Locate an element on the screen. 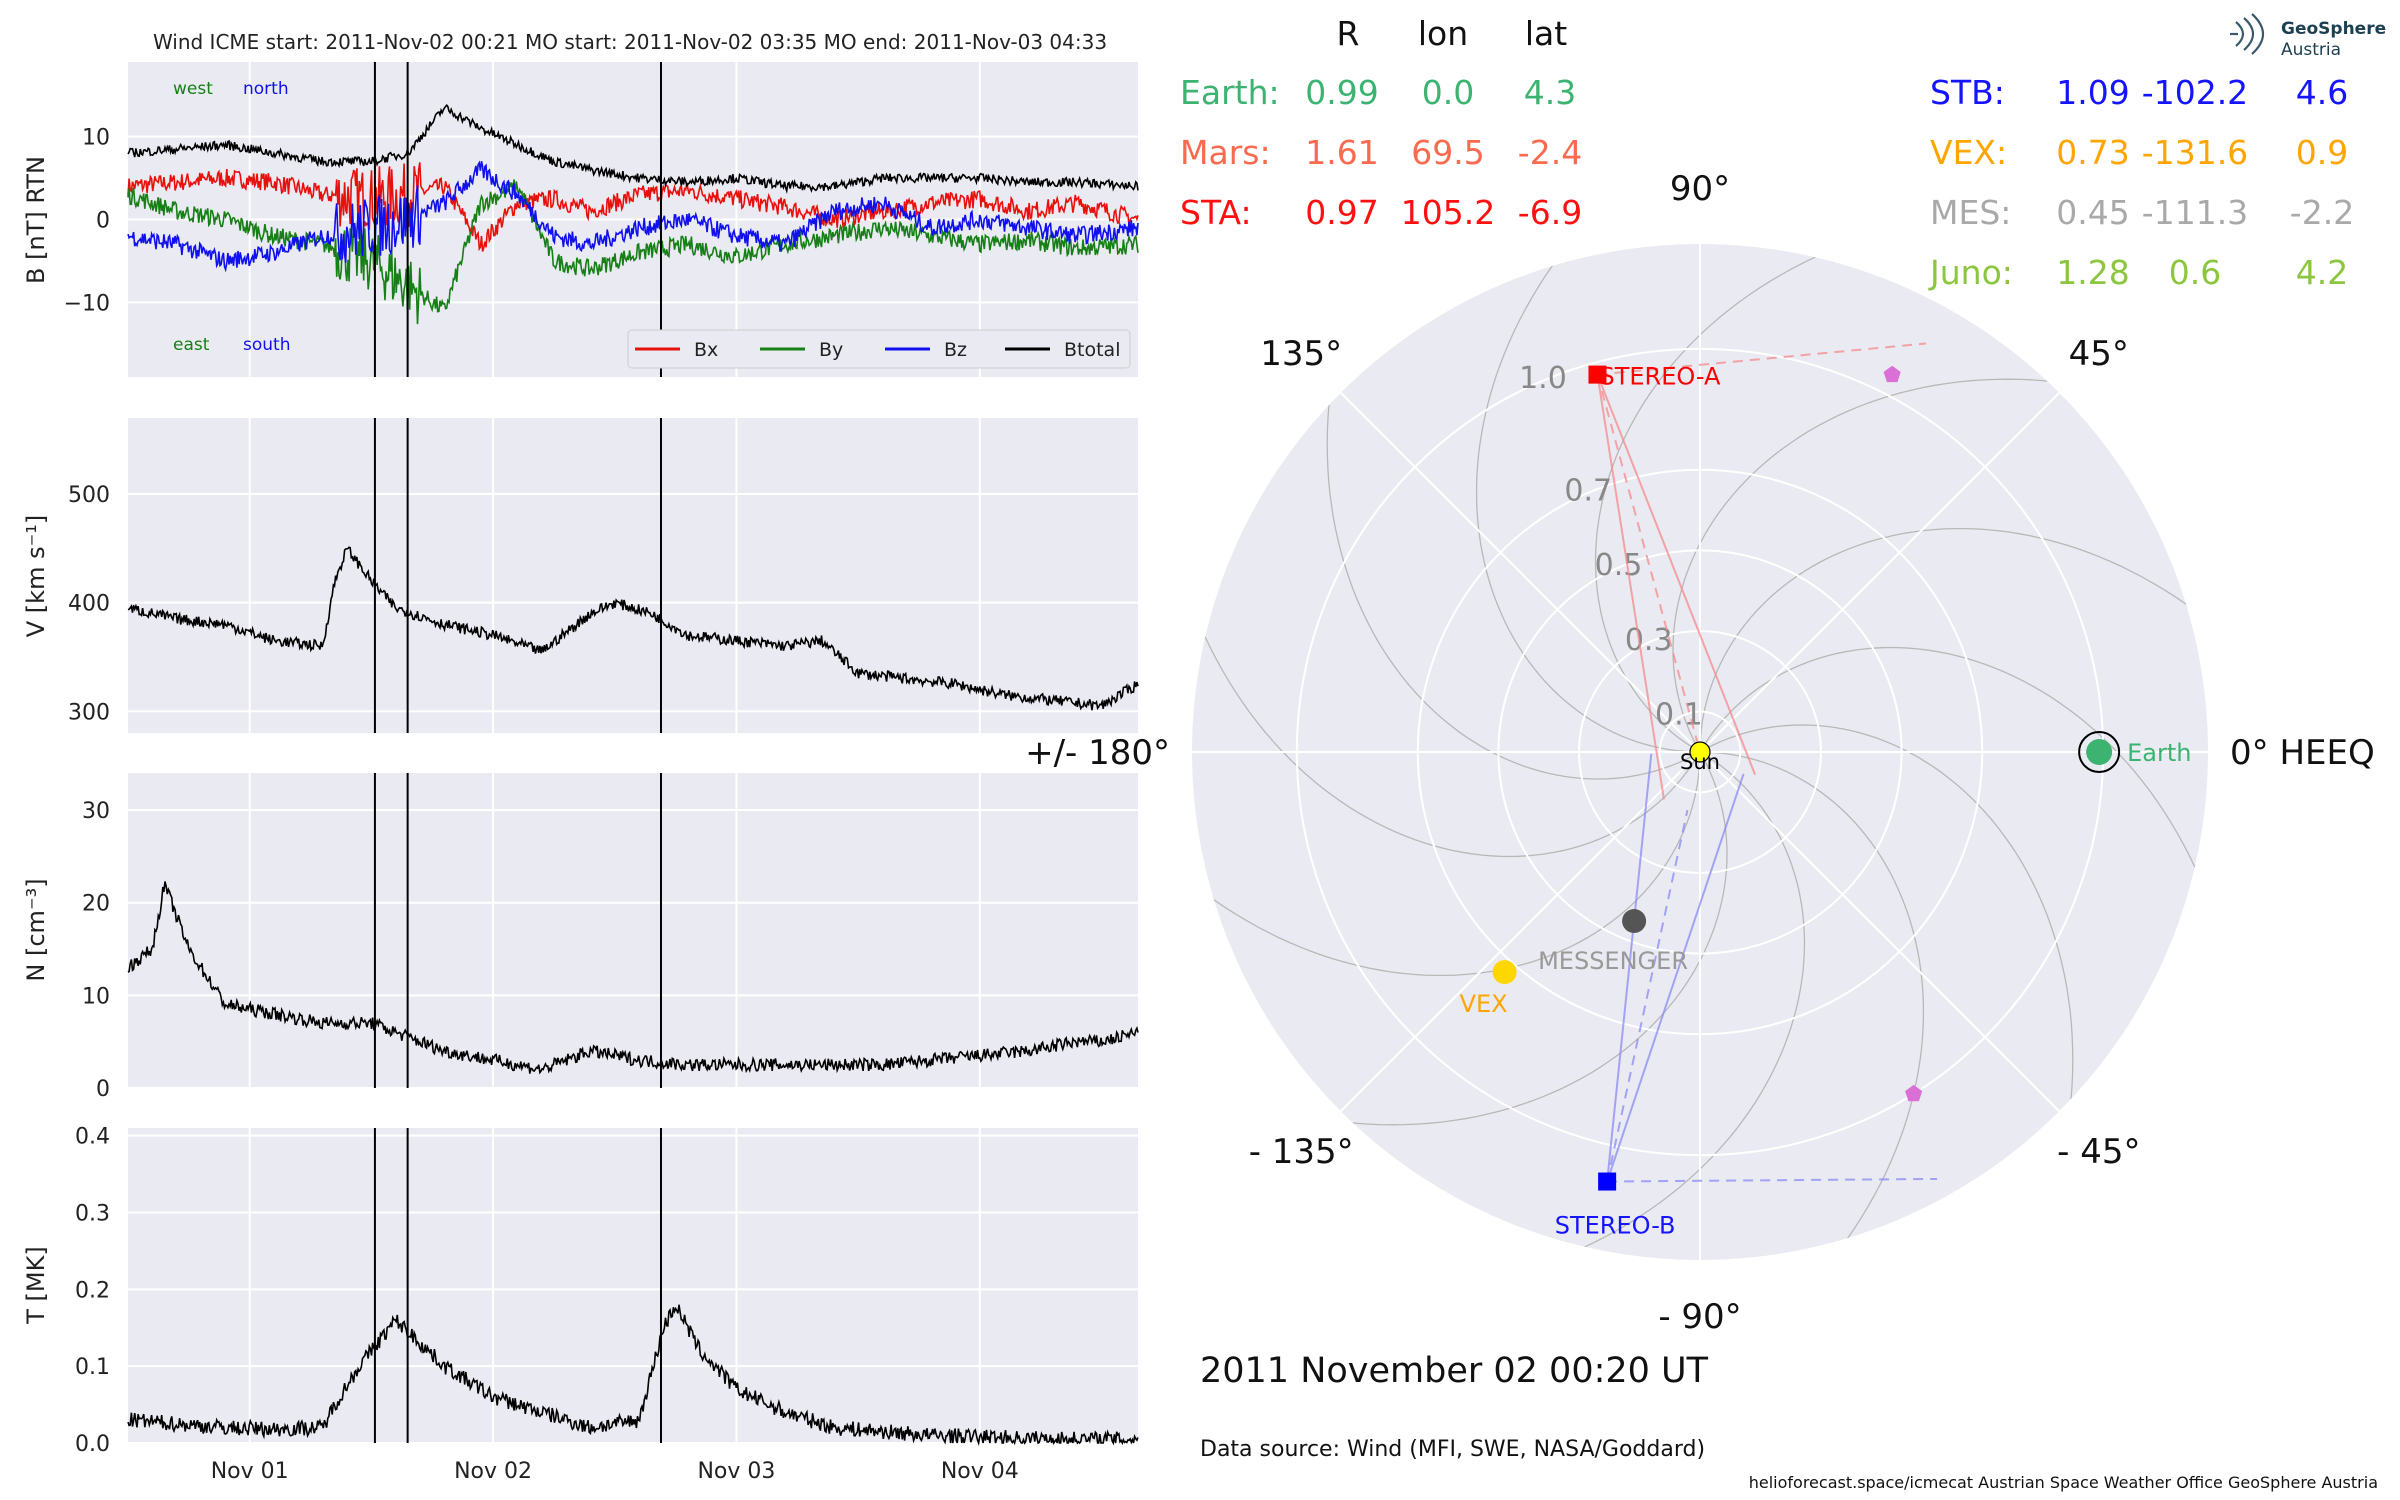 This screenshot has width=2400, height=1500. table-cell: Mars: is located at coordinates (1225, 152).